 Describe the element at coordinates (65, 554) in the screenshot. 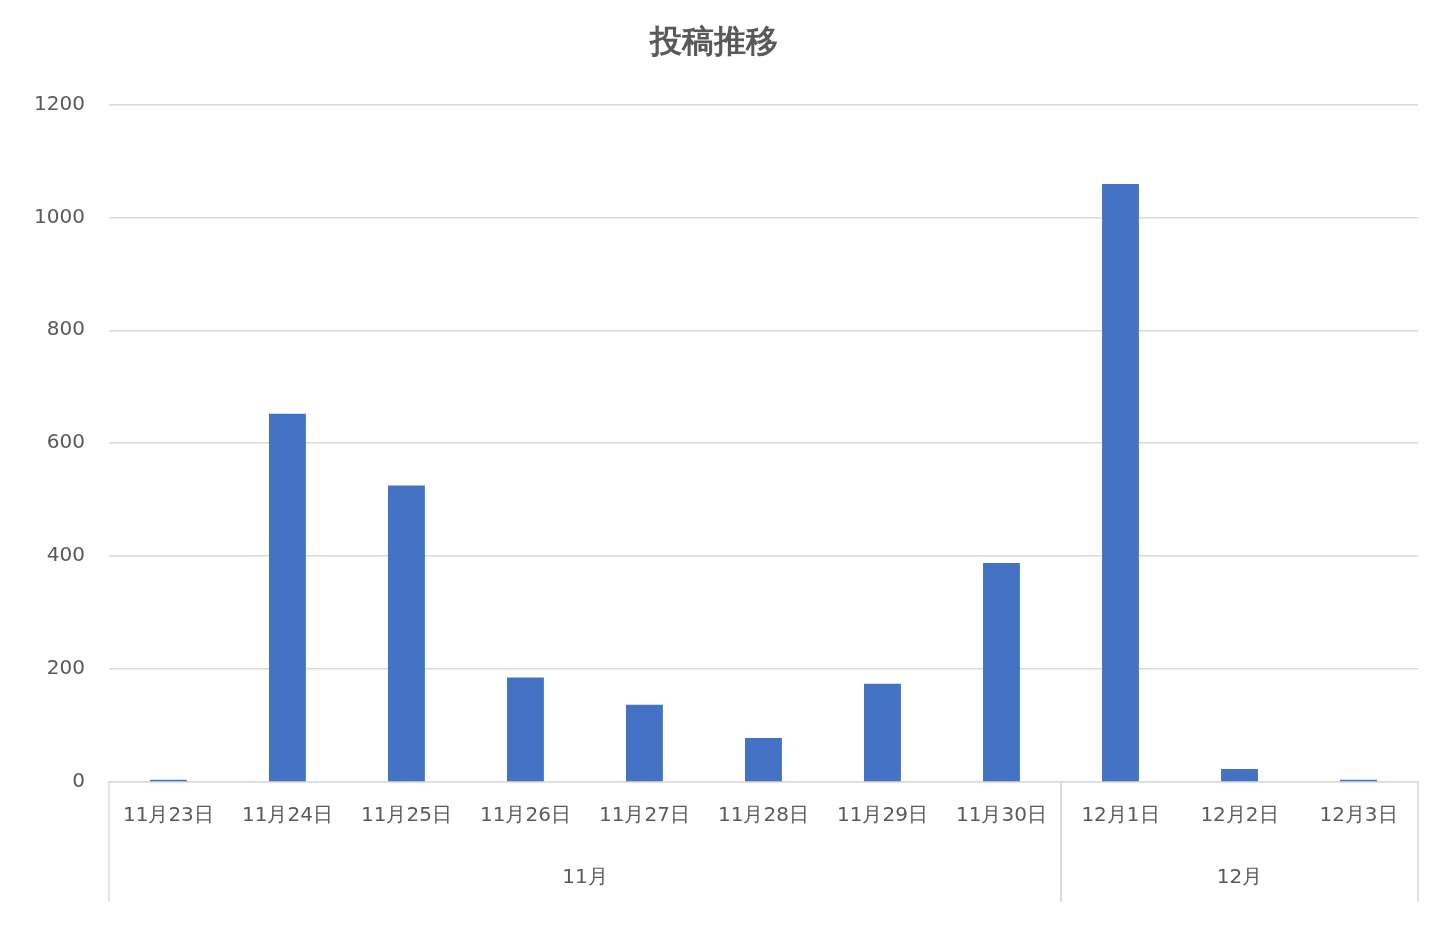

I see `y-tick-label: 400` at that location.